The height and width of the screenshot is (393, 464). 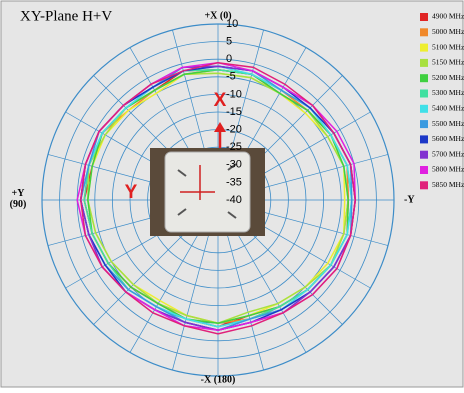 I want to click on r-tick-label: -30, so click(x=234, y=165).